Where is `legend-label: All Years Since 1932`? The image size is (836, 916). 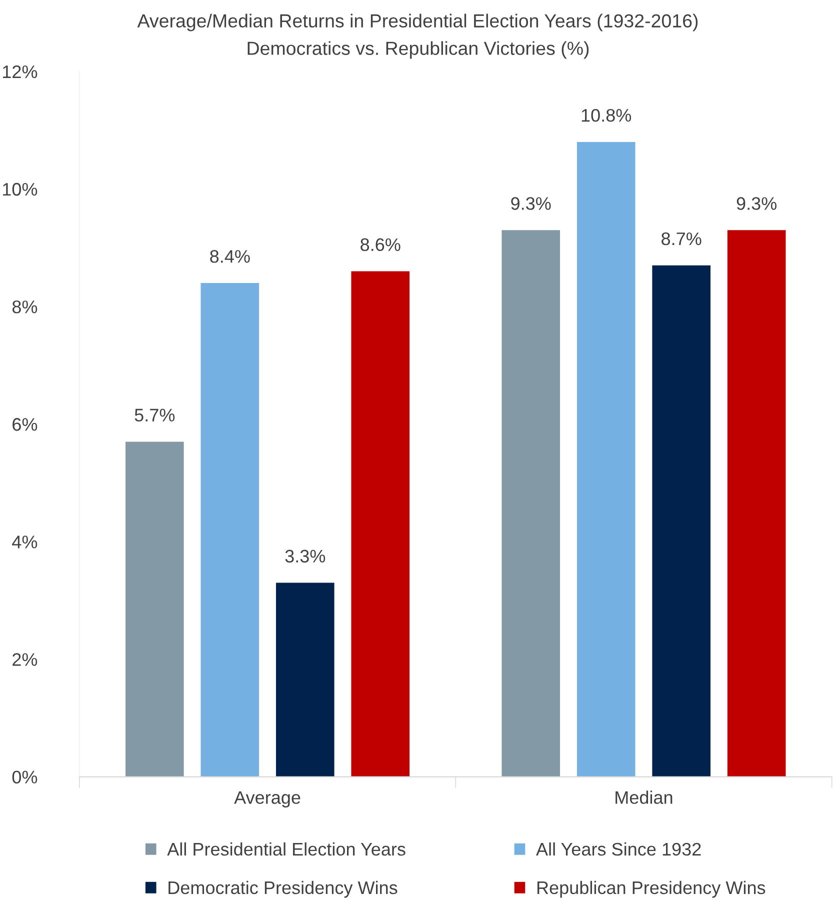
legend-label: All Years Since 1932 is located at coordinates (618, 849).